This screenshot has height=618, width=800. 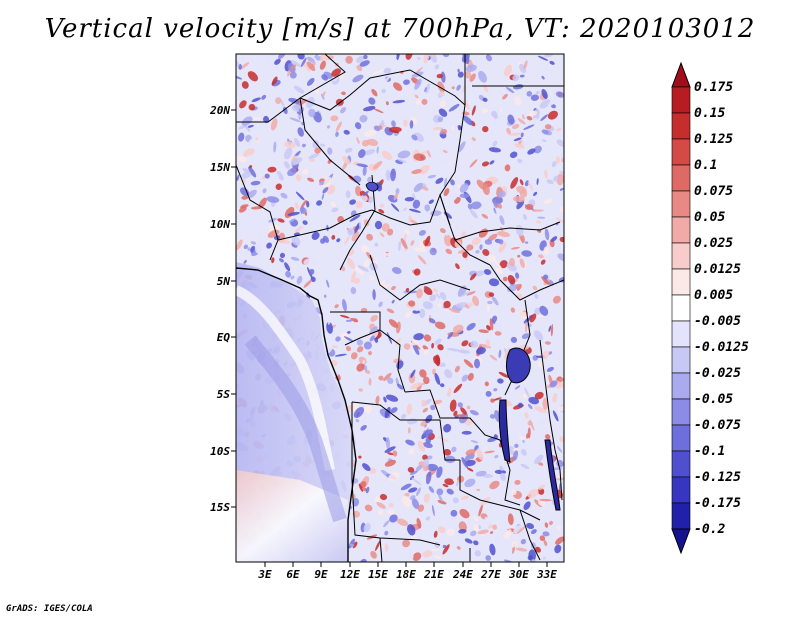 What do you see at coordinates (710, 113) in the screenshot?
I see `colorbar-label: 0.15` at bounding box center [710, 113].